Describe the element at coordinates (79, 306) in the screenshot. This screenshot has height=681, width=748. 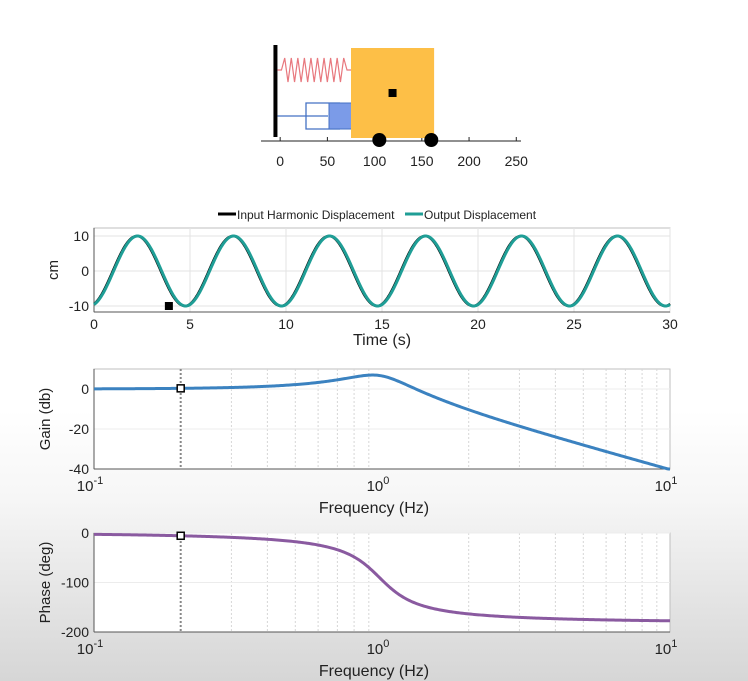
I see `time-y-tick-label: -10` at that location.